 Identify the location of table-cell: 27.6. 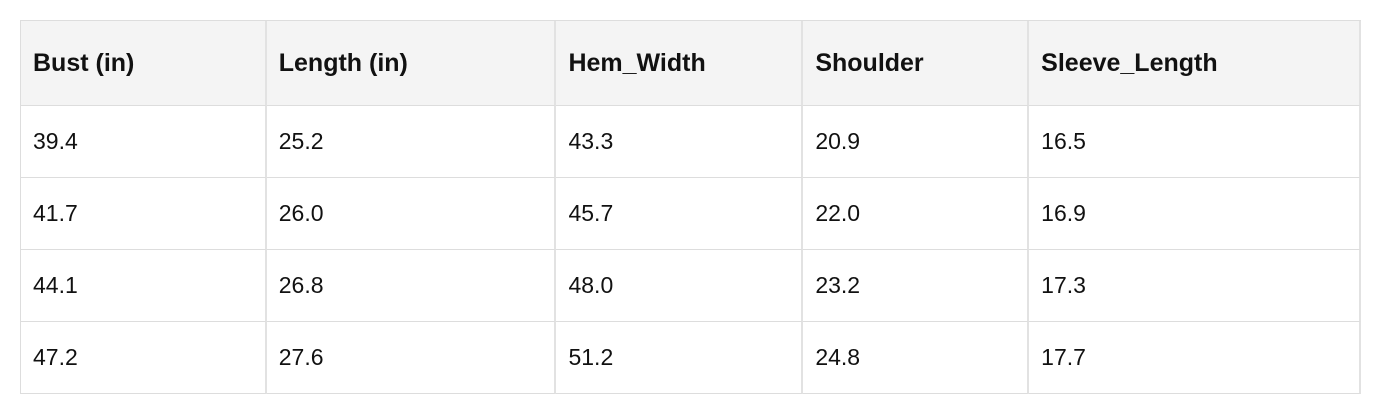
(411, 358).